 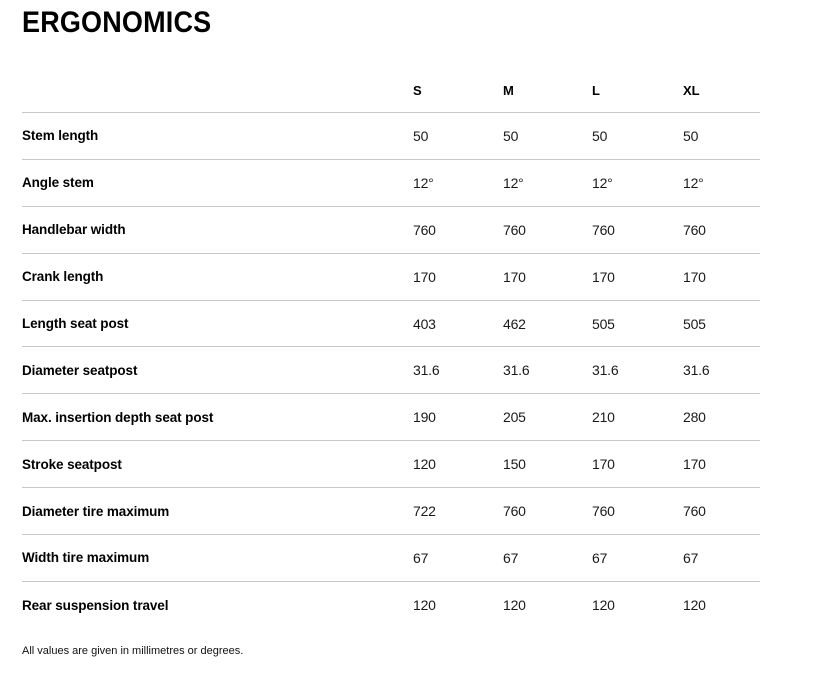 I want to click on cell-value: 190, so click(x=424, y=417).